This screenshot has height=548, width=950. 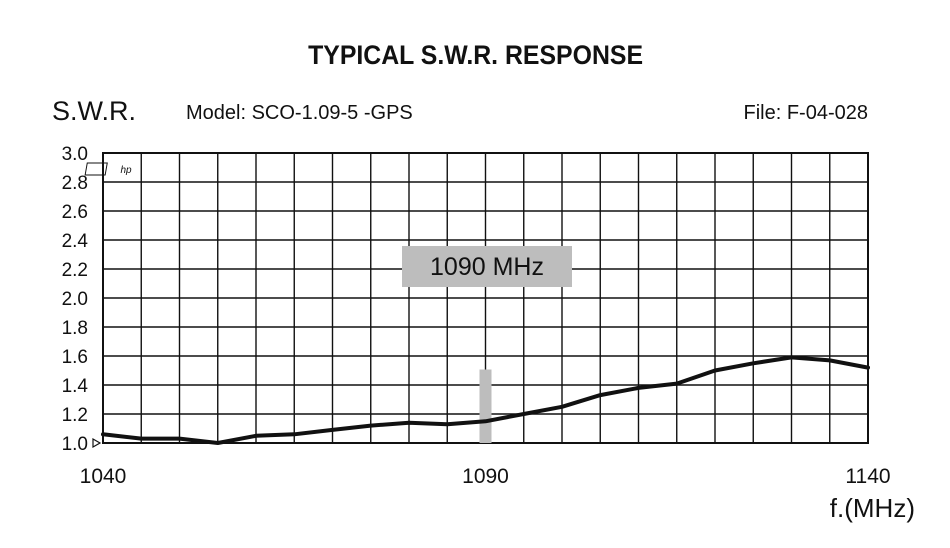 What do you see at coordinates (75, 270) in the screenshot?
I see `y-tick-label: 2.2` at bounding box center [75, 270].